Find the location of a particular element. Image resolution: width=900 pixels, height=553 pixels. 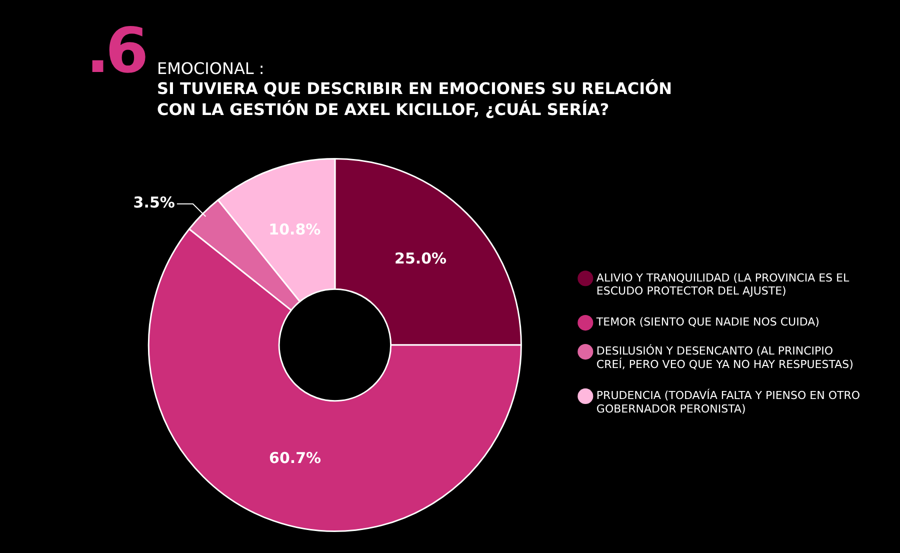

legend-label: PRUDENCIA (TODAVÍA FALTA Y PIENSO EN OTRO GOBERNADOR PERONISTA) is located at coordinates (728, 402).